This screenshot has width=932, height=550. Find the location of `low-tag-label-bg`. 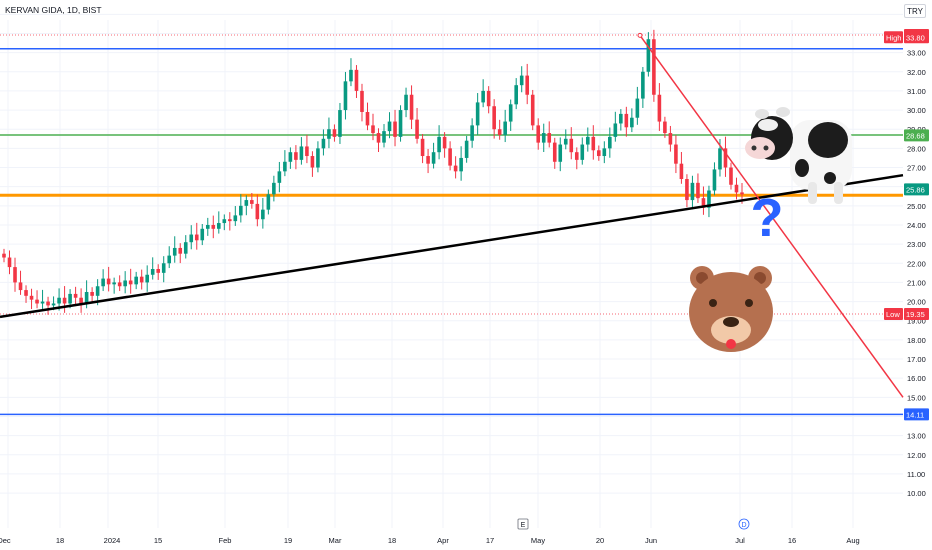

low-tag-label-bg is located at coordinates (893, 314).